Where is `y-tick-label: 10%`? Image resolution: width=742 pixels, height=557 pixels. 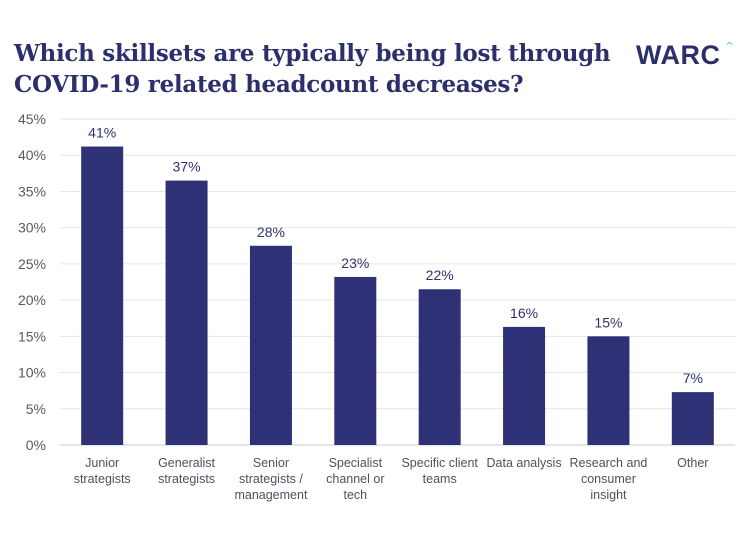 y-tick-label: 10% is located at coordinates (32, 373).